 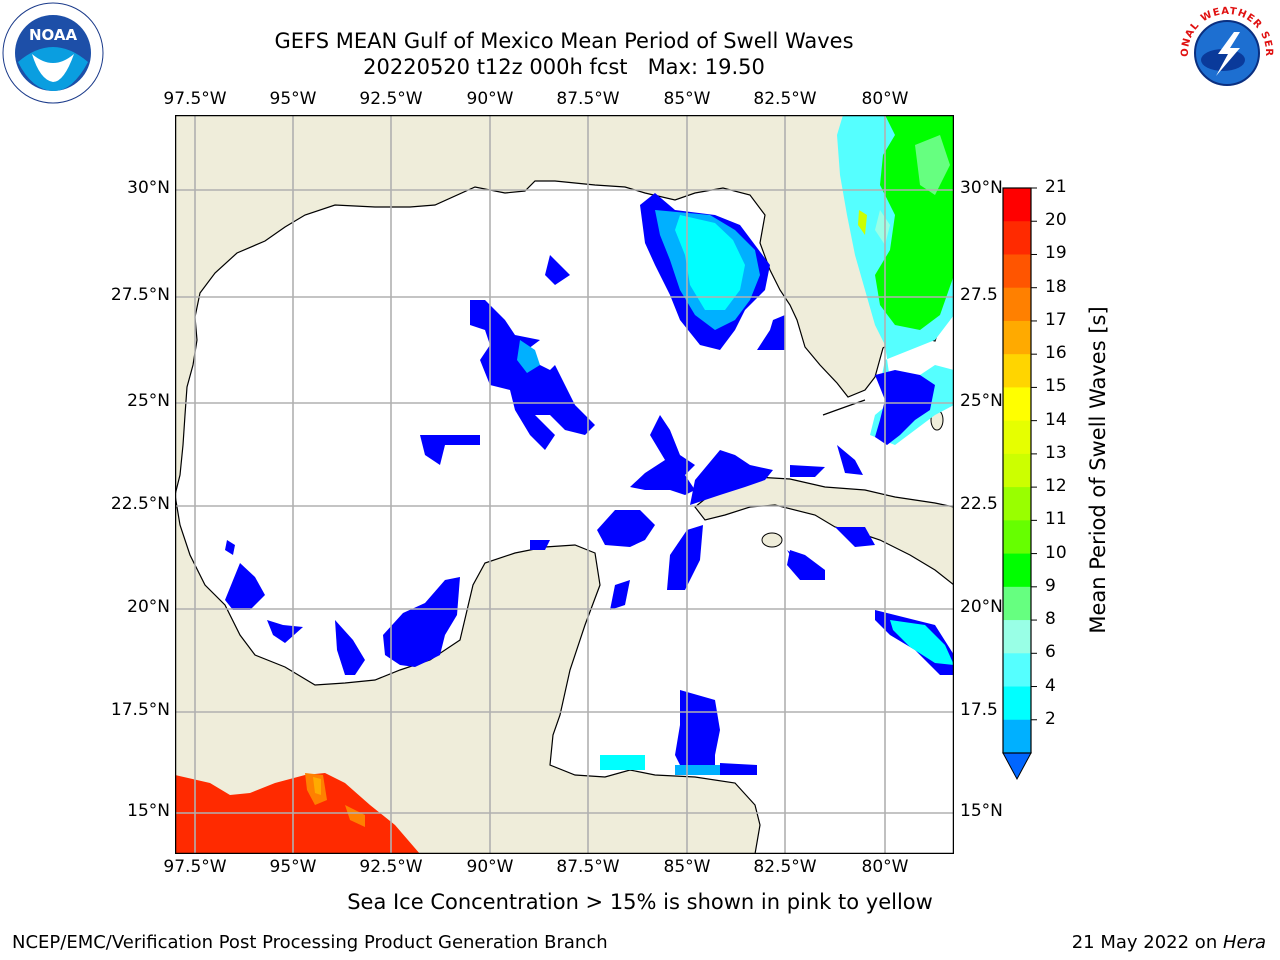 What do you see at coordinates (140, 295) in the screenshot?
I see `lat-tick-left: 27.5°N` at bounding box center [140, 295].